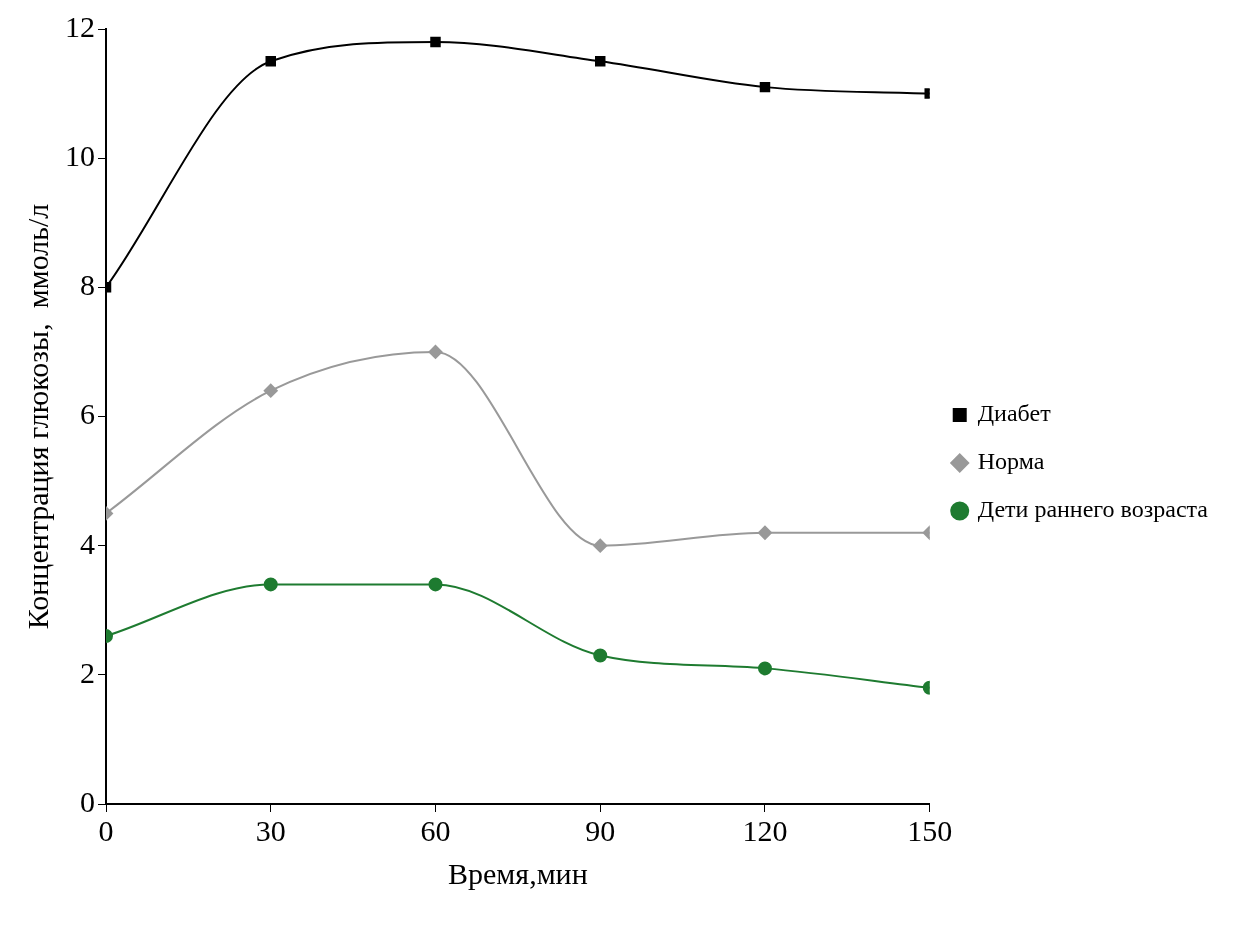  Describe the element at coordinates (930, 830) in the screenshot. I see `x-tick-label: 150` at that location.